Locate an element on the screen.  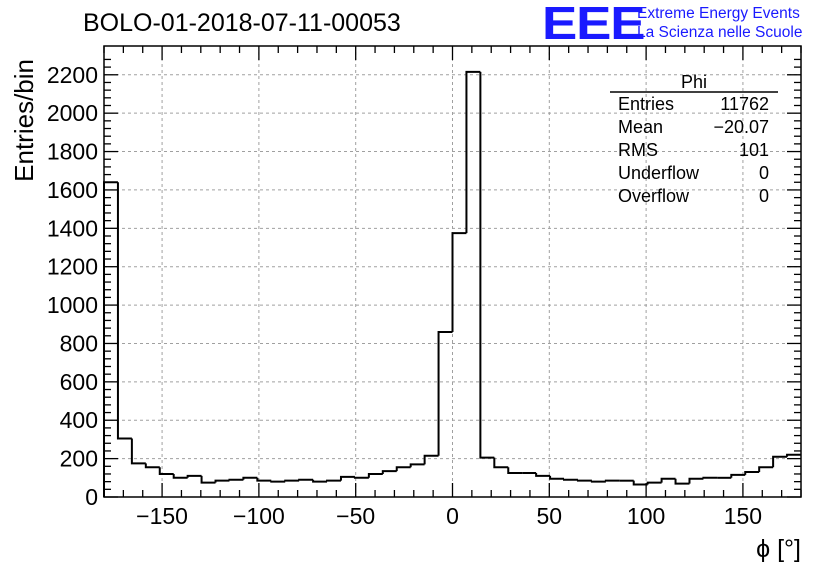
y-tick-label: 1800 is located at coordinates (72, 152).